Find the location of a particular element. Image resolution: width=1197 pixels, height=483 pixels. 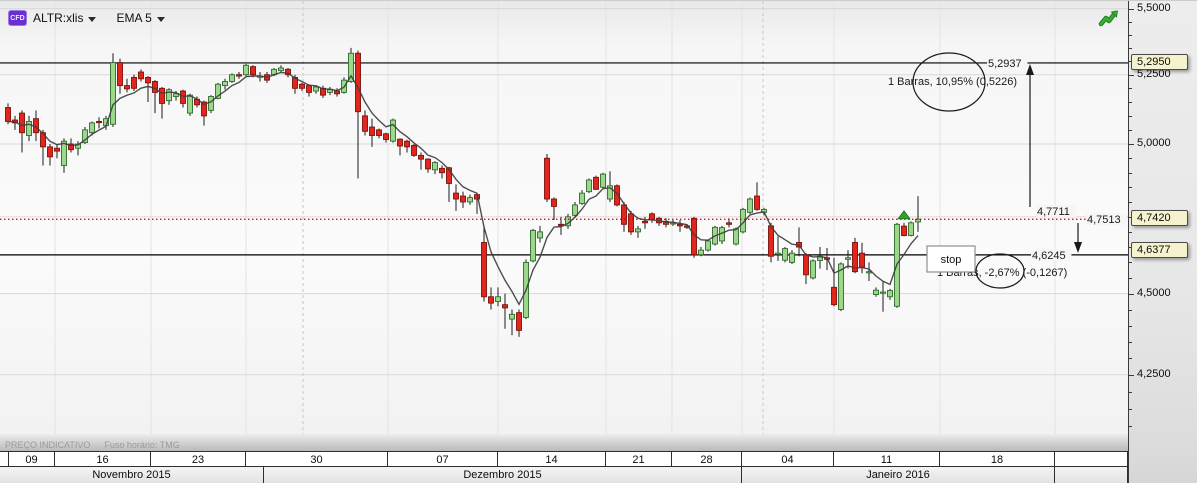

week-row: 09 16 23 30 07 14 21 28 04 11 18 is located at coordinates (564, 459).